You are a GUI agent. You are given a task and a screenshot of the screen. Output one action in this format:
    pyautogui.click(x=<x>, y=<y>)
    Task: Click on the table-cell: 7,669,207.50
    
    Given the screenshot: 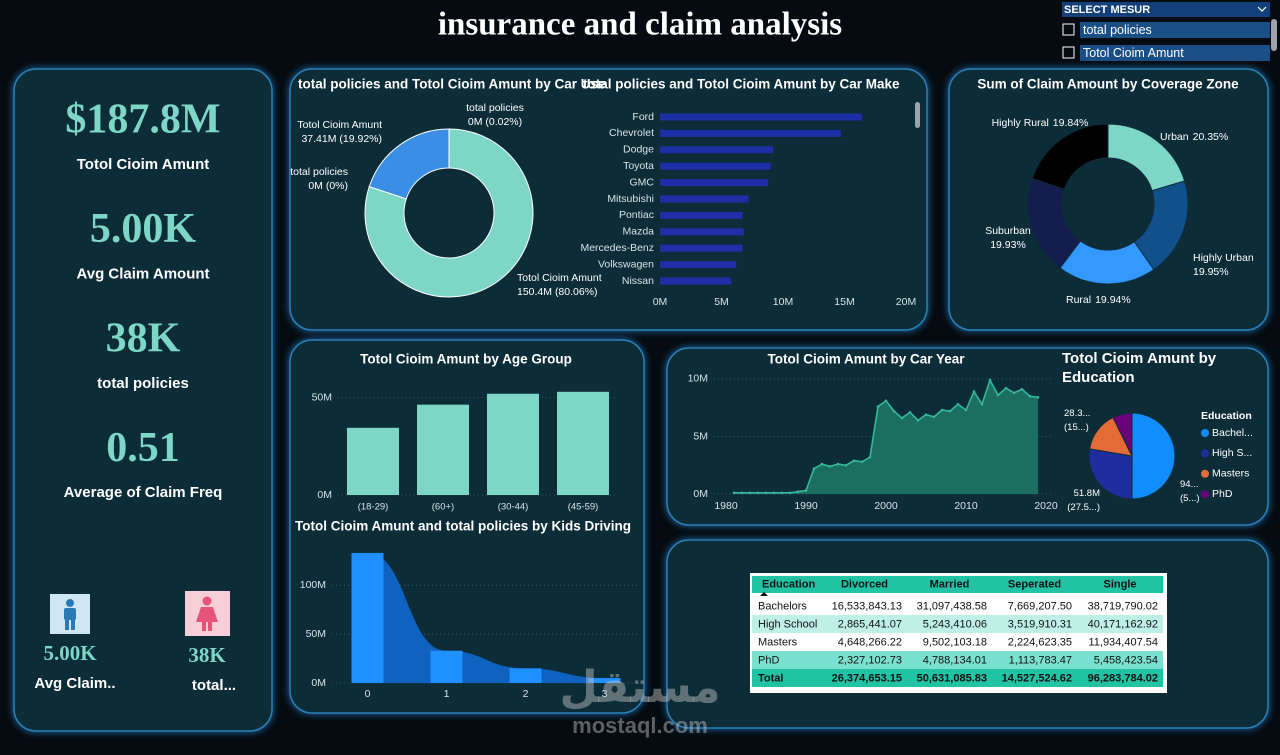 What is the action you would take?
    pyautogui.click(x=1040, y=606)
    